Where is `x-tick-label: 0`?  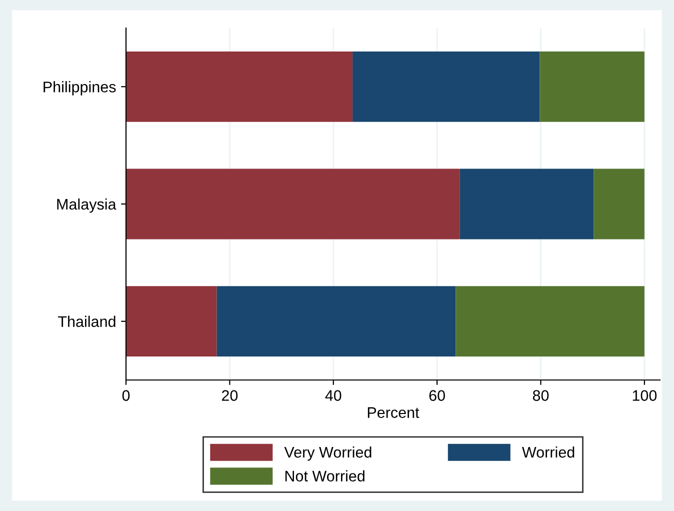
x-tick-label: 0 is located at coordinates (126, 395).